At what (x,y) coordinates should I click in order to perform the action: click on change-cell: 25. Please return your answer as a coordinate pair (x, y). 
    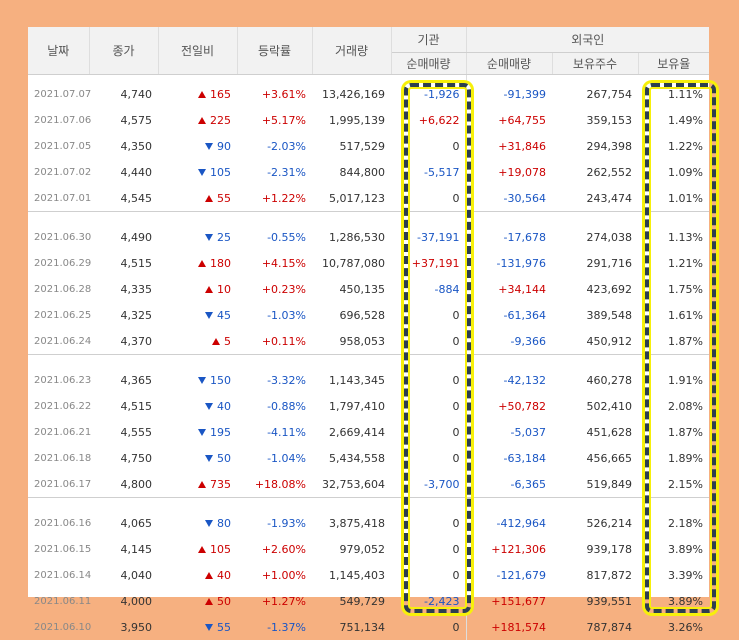
    Looking at the image, I should click on (197, 237).